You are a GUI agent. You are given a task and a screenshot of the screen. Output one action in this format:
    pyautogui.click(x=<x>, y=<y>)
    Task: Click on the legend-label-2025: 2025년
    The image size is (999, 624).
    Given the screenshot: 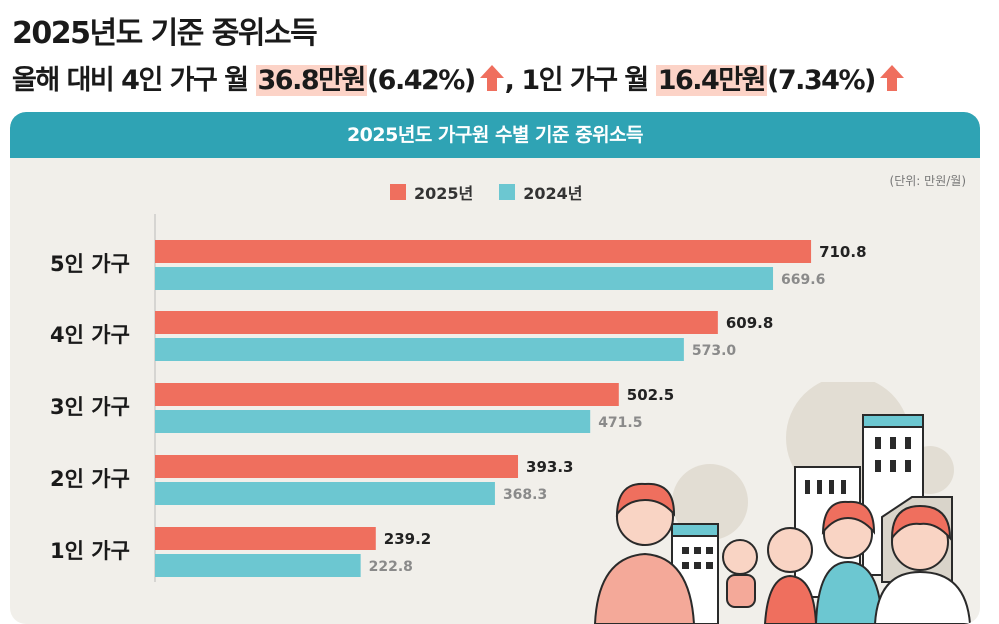 What is the action you would take?
    pyautogui.click(x=444, y=193)
    